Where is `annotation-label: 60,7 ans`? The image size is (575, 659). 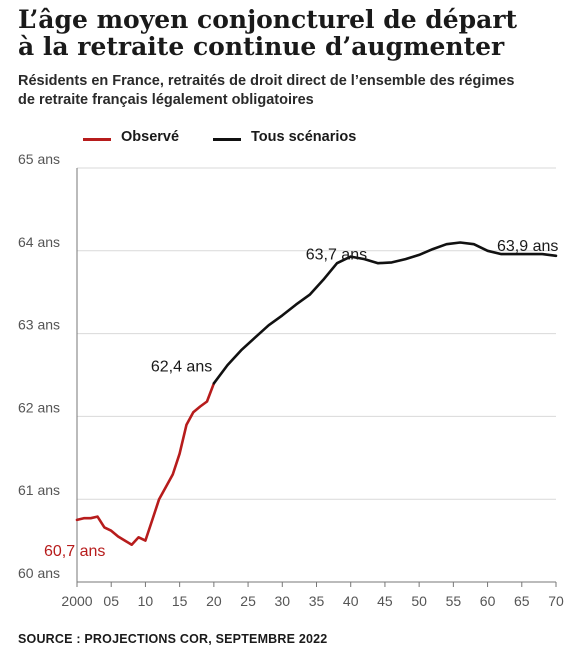 annotation-label: 60,7 ans is located at coordinates (74, 551).